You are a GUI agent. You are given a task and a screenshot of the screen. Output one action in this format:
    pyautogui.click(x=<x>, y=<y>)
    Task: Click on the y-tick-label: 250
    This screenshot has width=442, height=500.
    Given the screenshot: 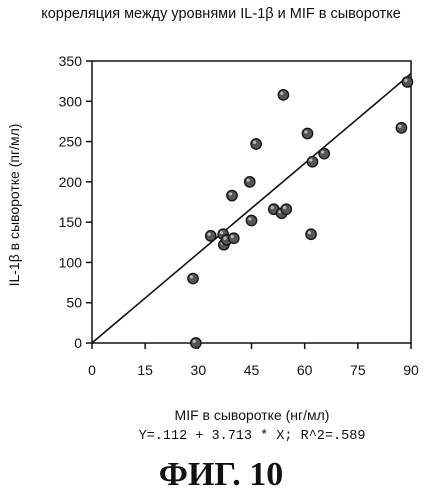 What is the action you would take?
    pyautogui.click(x=71, y=142)
    